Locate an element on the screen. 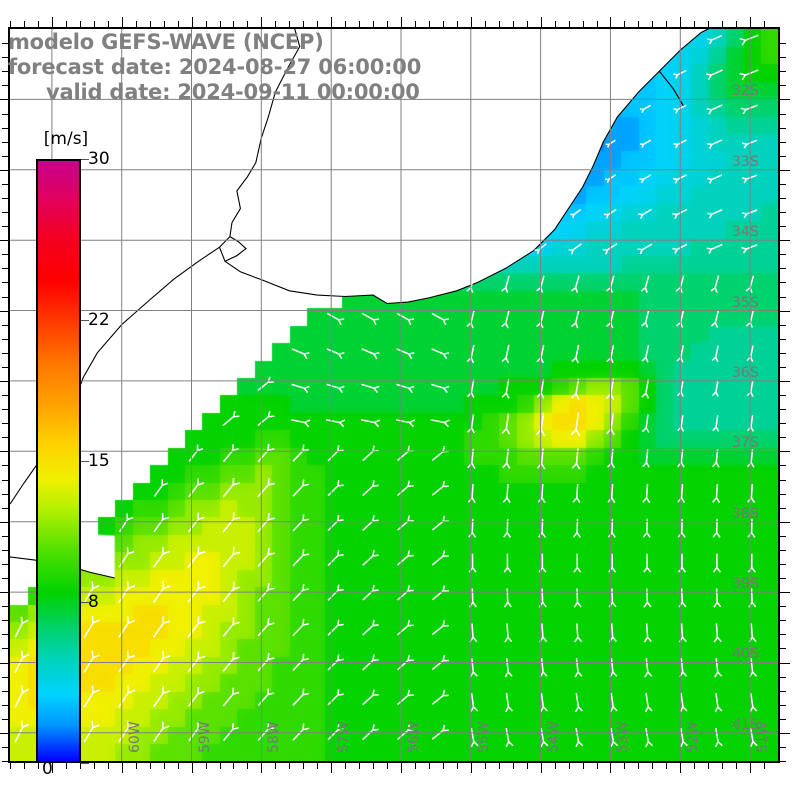  lon-label-52W: 52W is located at coordinates (693, 737).